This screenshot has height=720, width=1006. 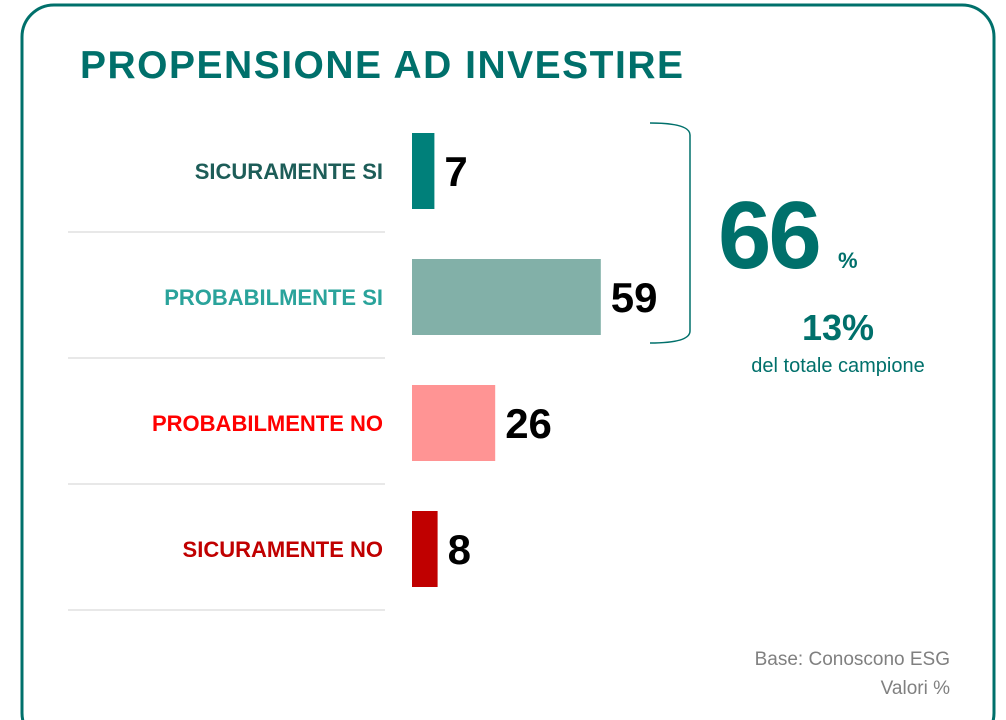 I want to click on footnote: Base: Conoscono ESG, so click(x=852, y=659).